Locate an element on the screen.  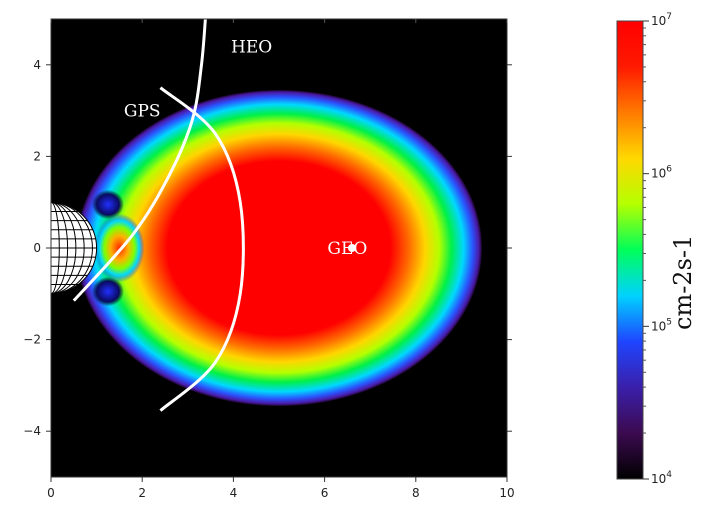
label-heo: HEO is located at coordinates (251, 47).